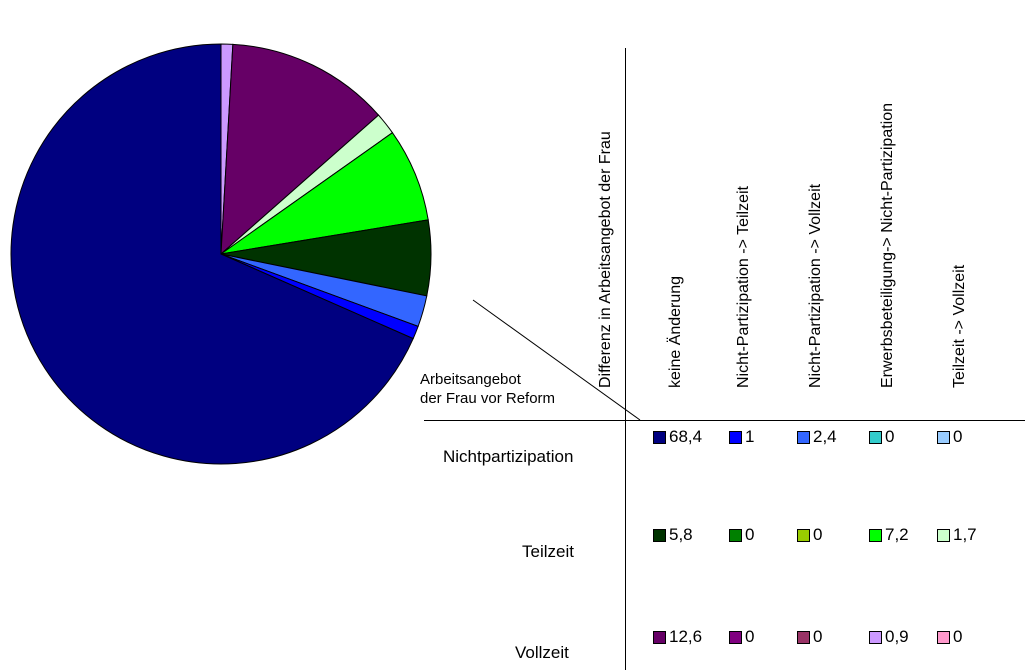  Describe the element at coordinates (488, 398) in the screenshot. I see `row-axis-label-line2: der Frau vor Reform` at that location.